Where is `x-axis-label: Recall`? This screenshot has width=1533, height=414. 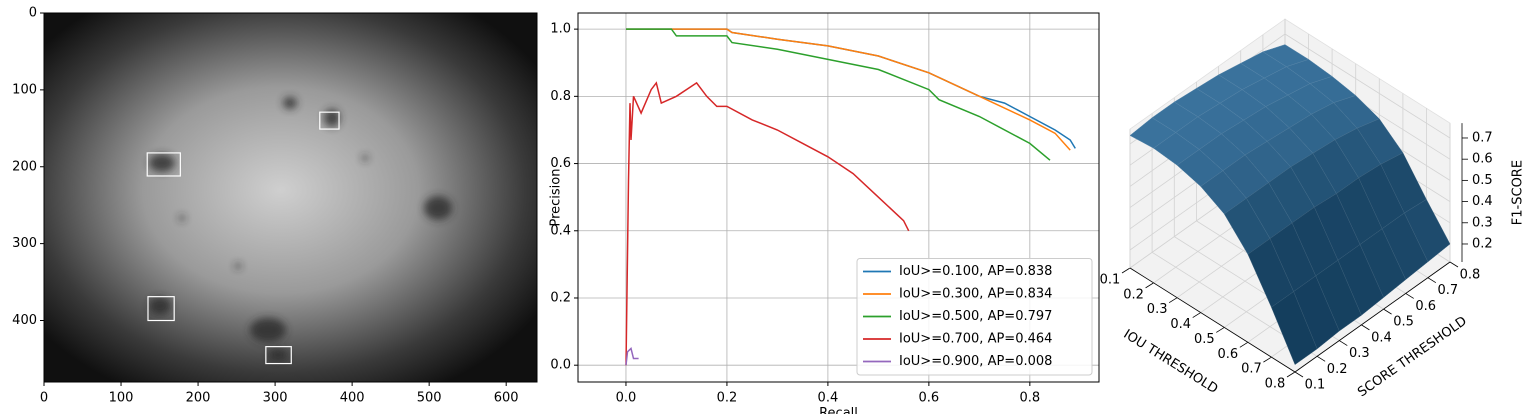 x-axis-label: Recall is located at coordinates (838, 410).